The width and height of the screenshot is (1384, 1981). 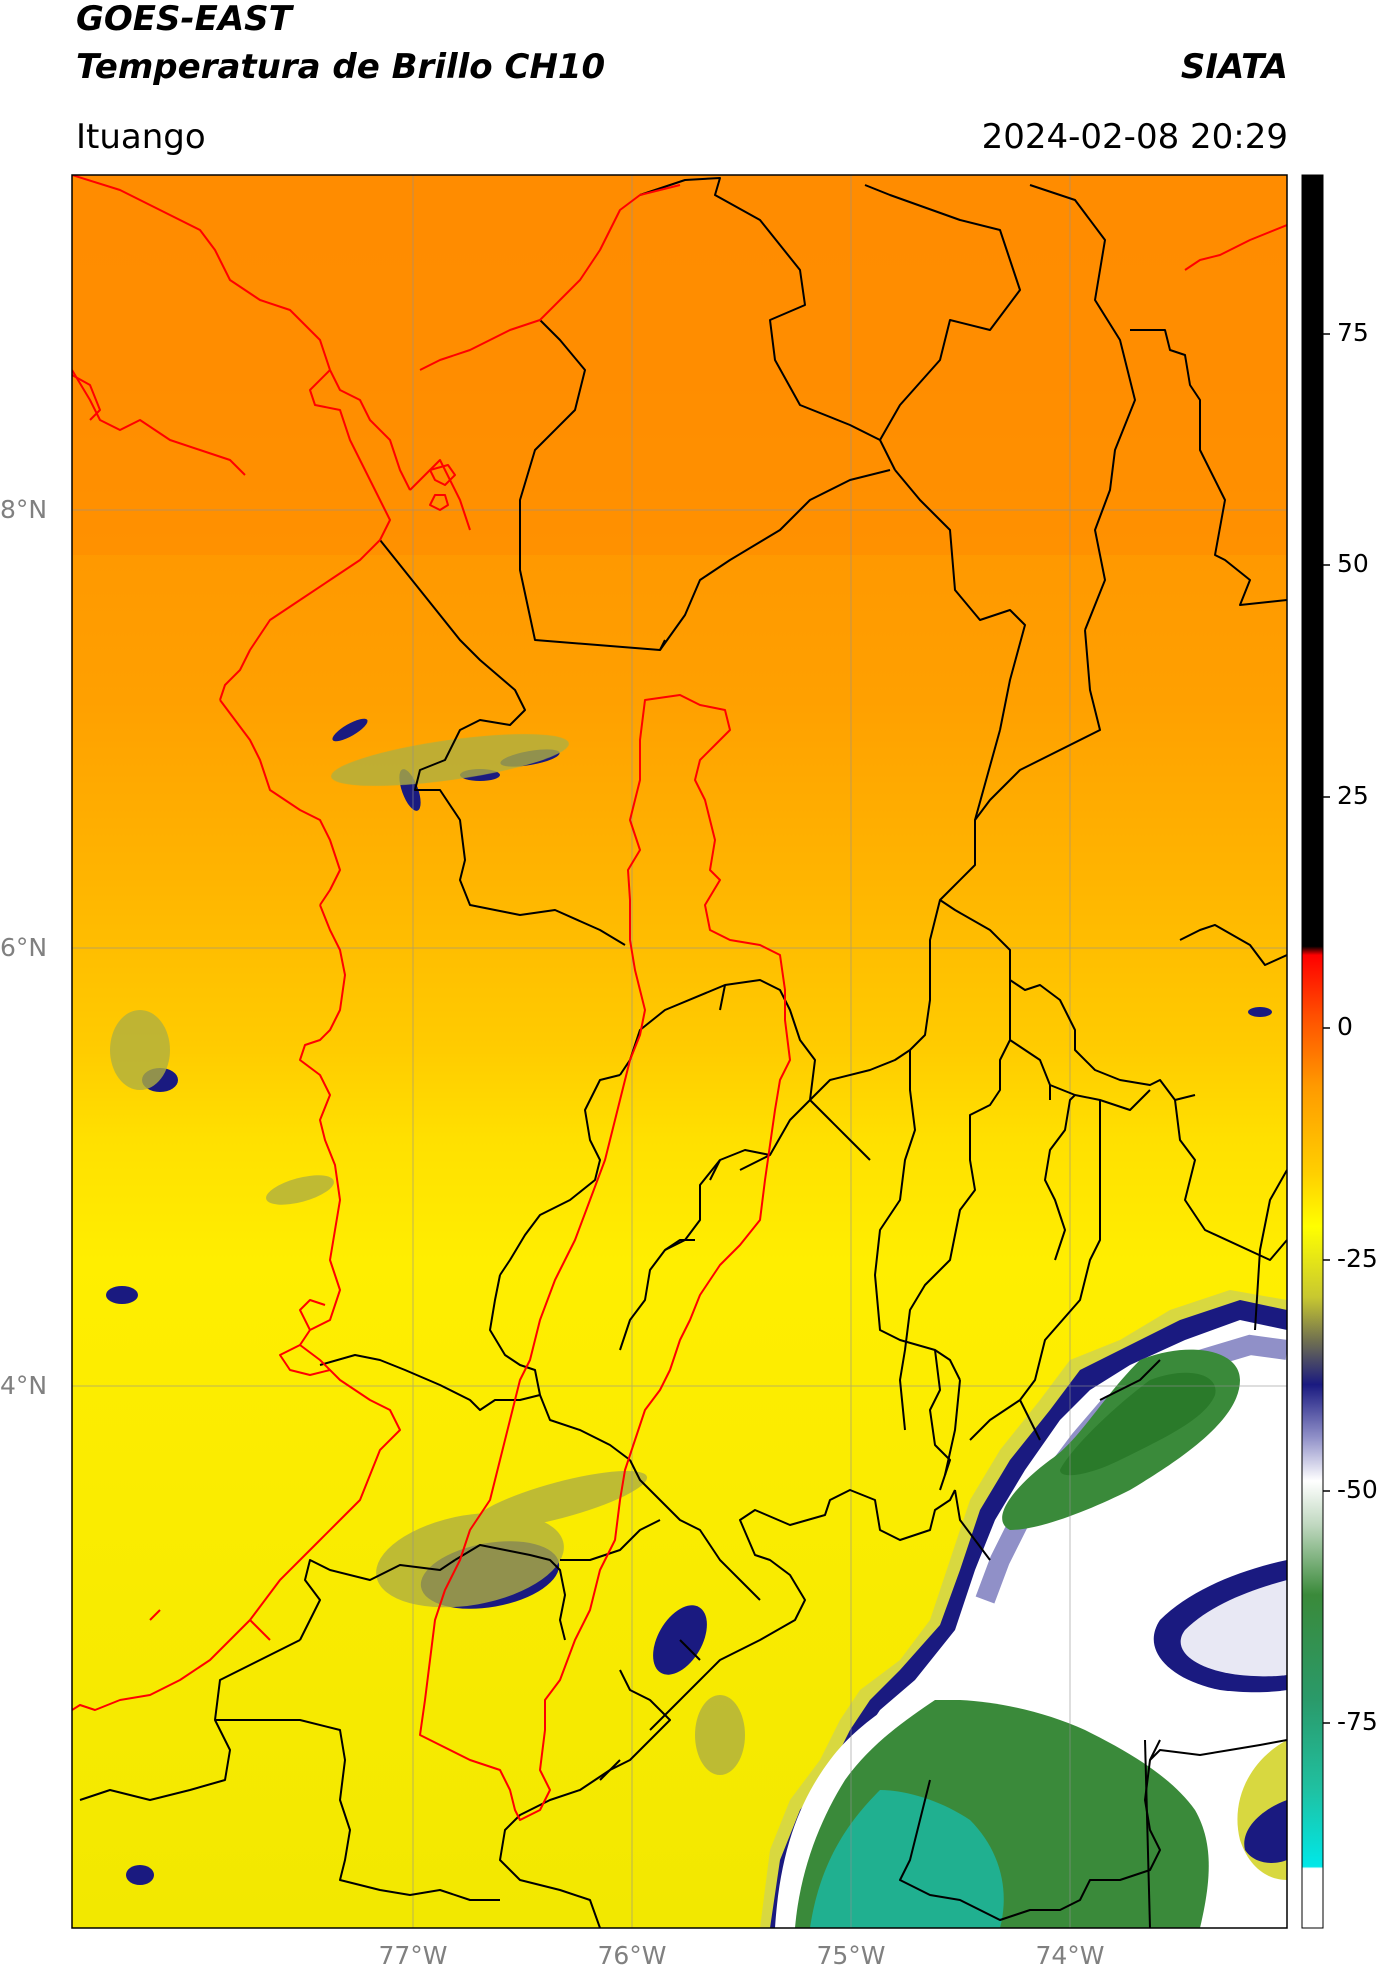 What do you see at coordinates (1353, 563) in the screenshot?
I see `colorbar-tick-label: 50` at bounding box center [1353, 563].